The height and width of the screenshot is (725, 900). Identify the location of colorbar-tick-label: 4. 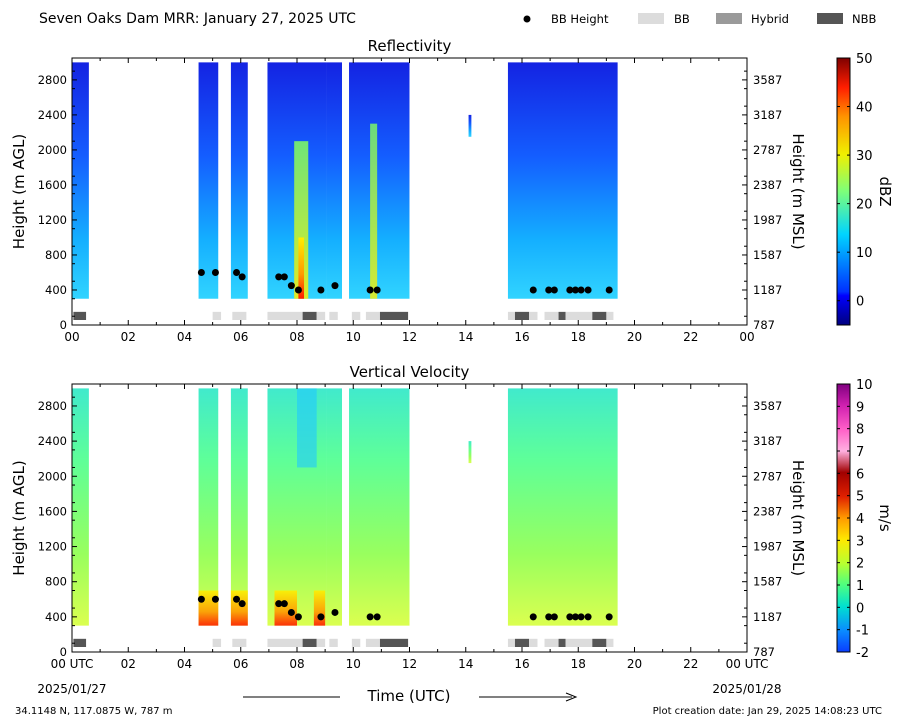
(860, 519).